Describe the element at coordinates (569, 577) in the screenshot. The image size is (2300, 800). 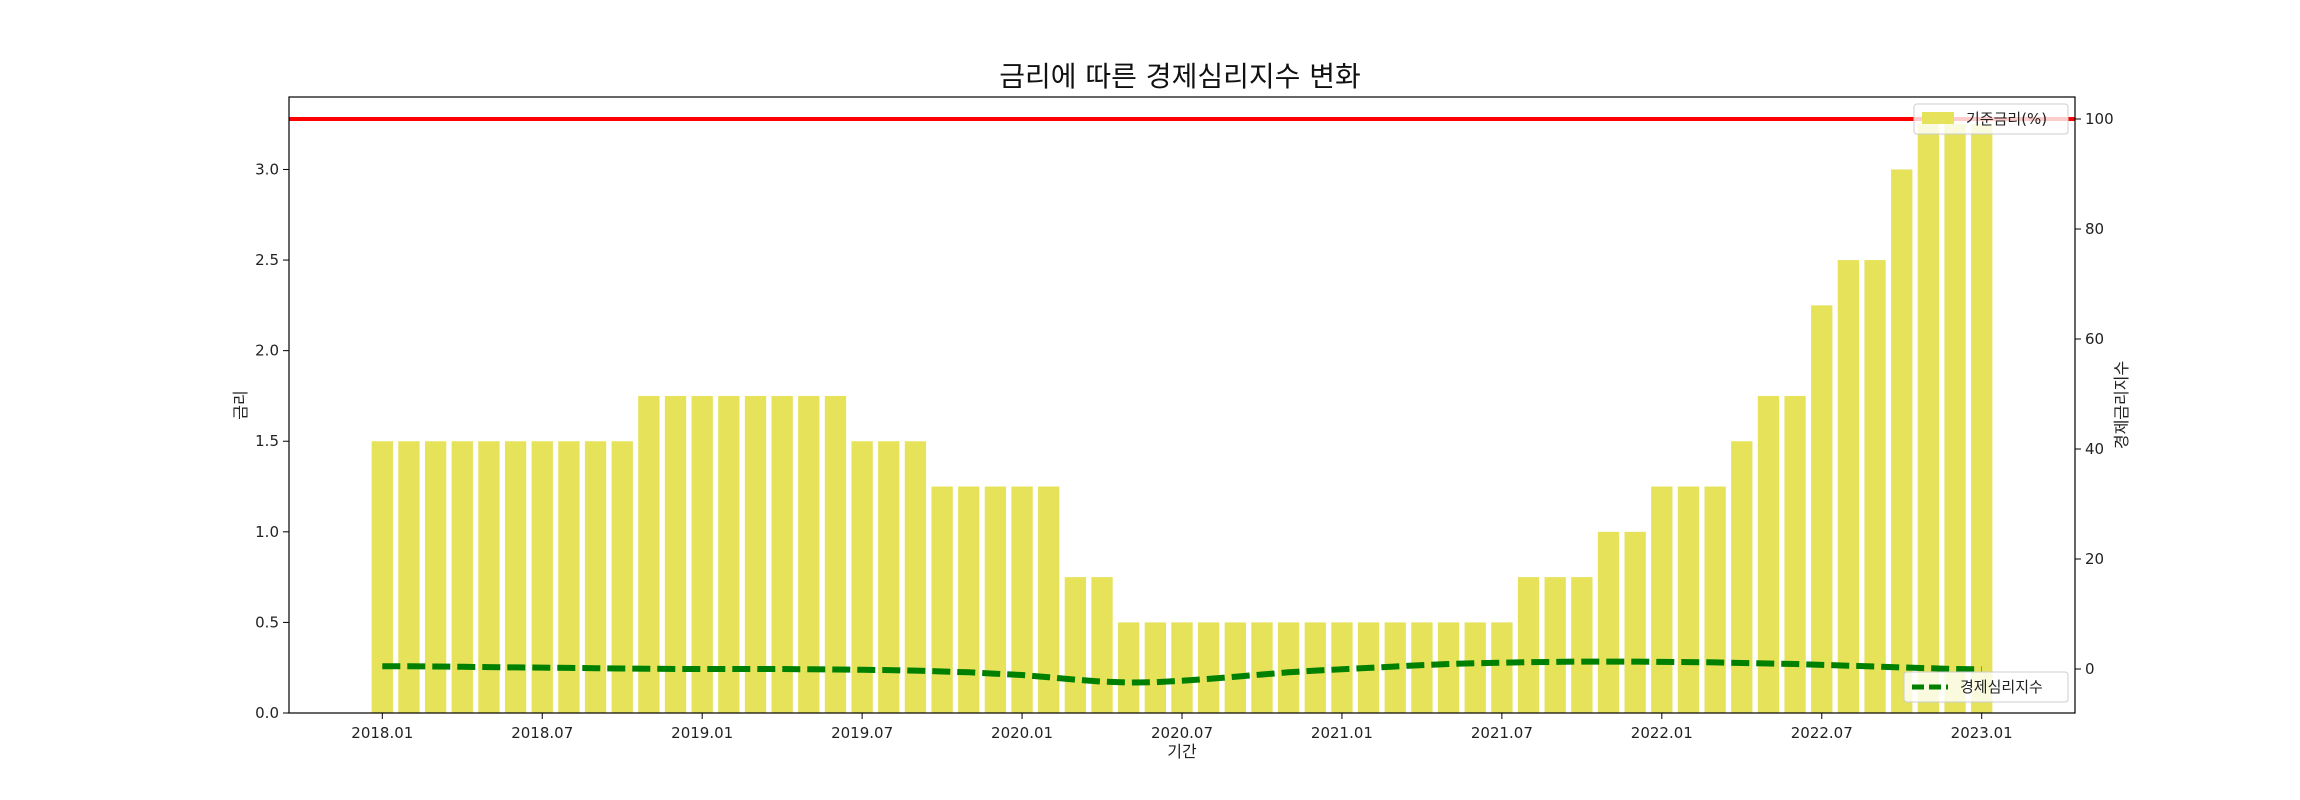
I see `bar-2018.08` at that location.